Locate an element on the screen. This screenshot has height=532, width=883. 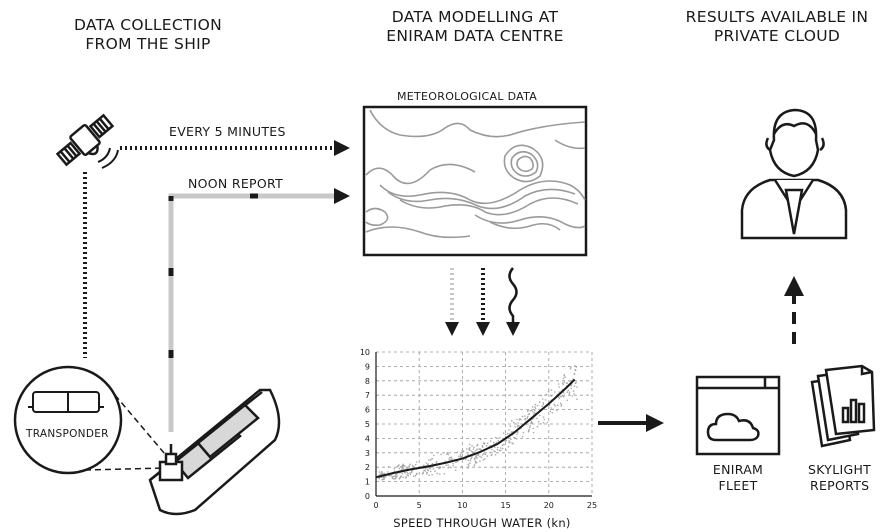
down-arrow-grey-head is located at coordinates (452, 329).